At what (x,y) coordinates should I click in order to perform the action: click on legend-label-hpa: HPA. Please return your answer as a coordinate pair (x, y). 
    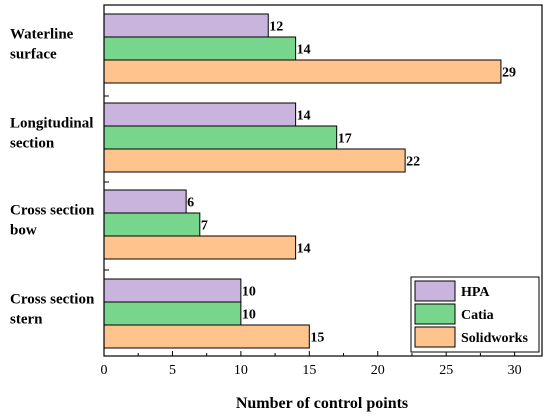
    Looking at the image, I should click on (475, 292).